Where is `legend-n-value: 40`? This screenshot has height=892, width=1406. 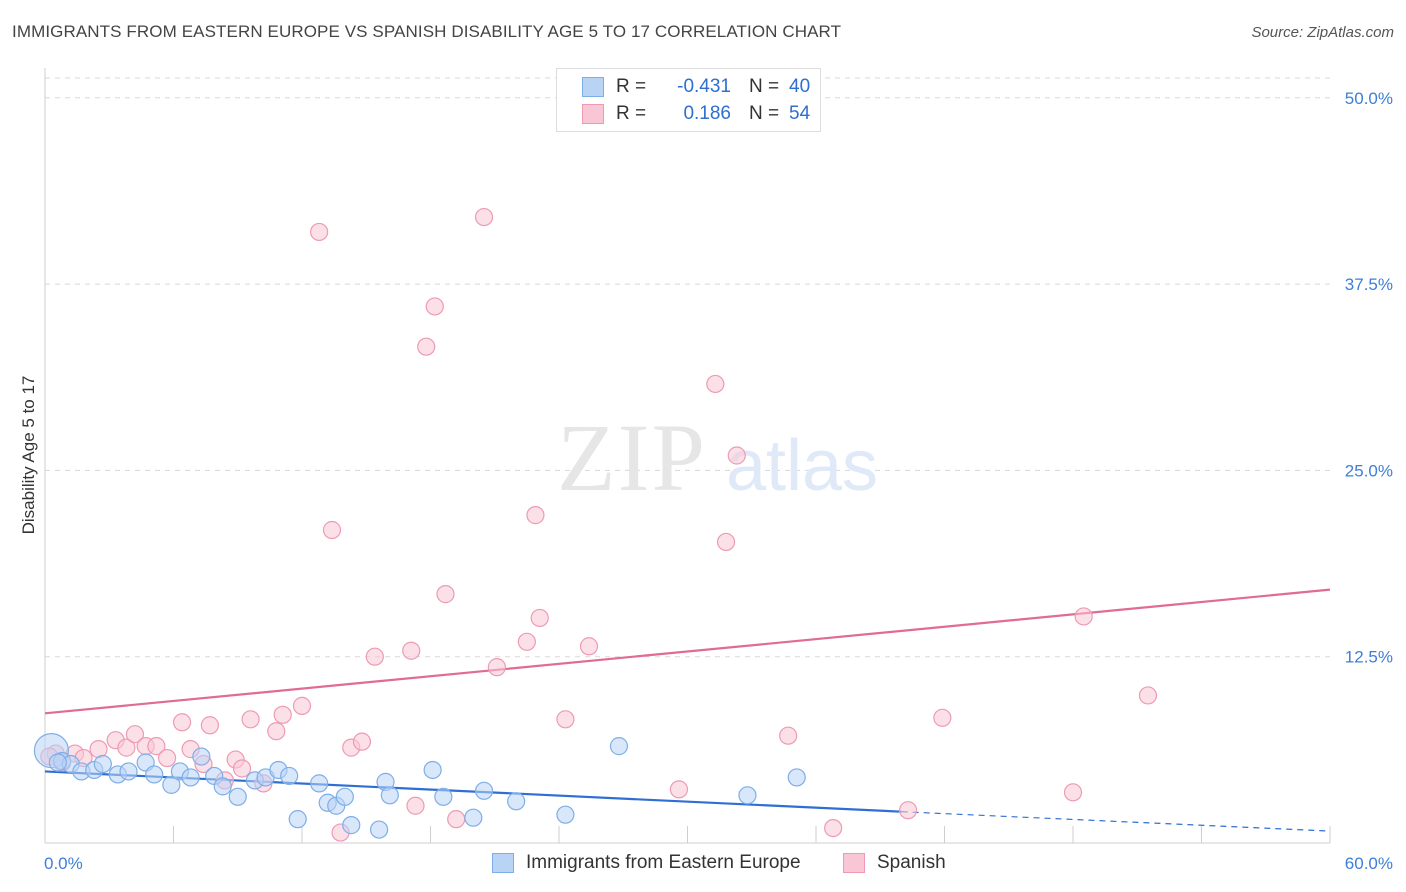
legend-n-value: 40 is located at coordinates (800, 86).